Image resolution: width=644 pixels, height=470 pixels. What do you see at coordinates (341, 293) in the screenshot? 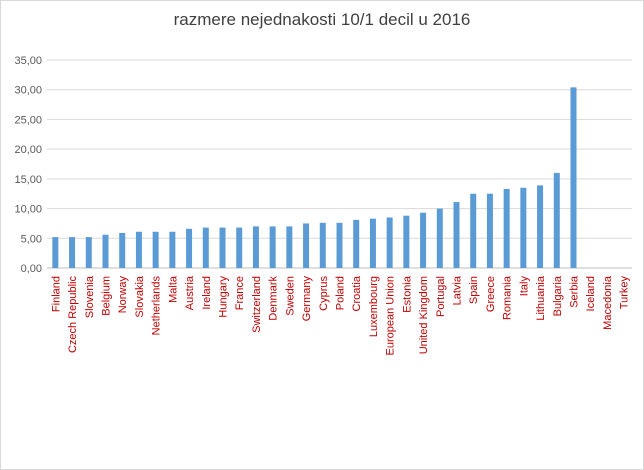
I see `x-tick-label: Poland` at bounding box center [341, 293].